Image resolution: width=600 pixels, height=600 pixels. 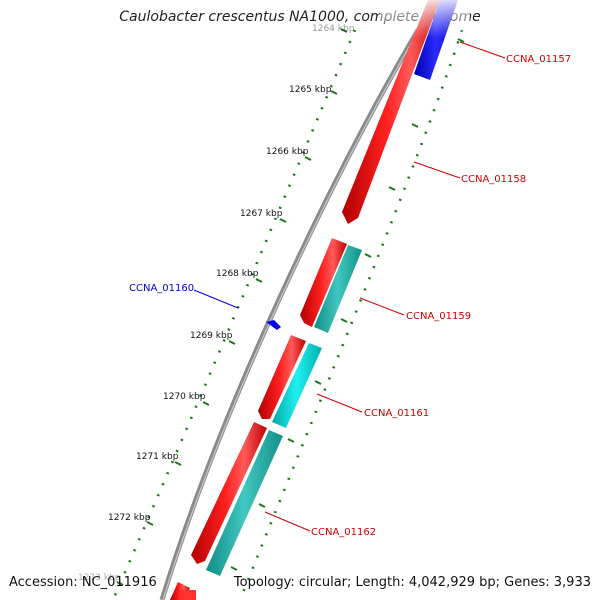 I want to click on tick-label: 1269 kbp, so click(x=211, y=336).